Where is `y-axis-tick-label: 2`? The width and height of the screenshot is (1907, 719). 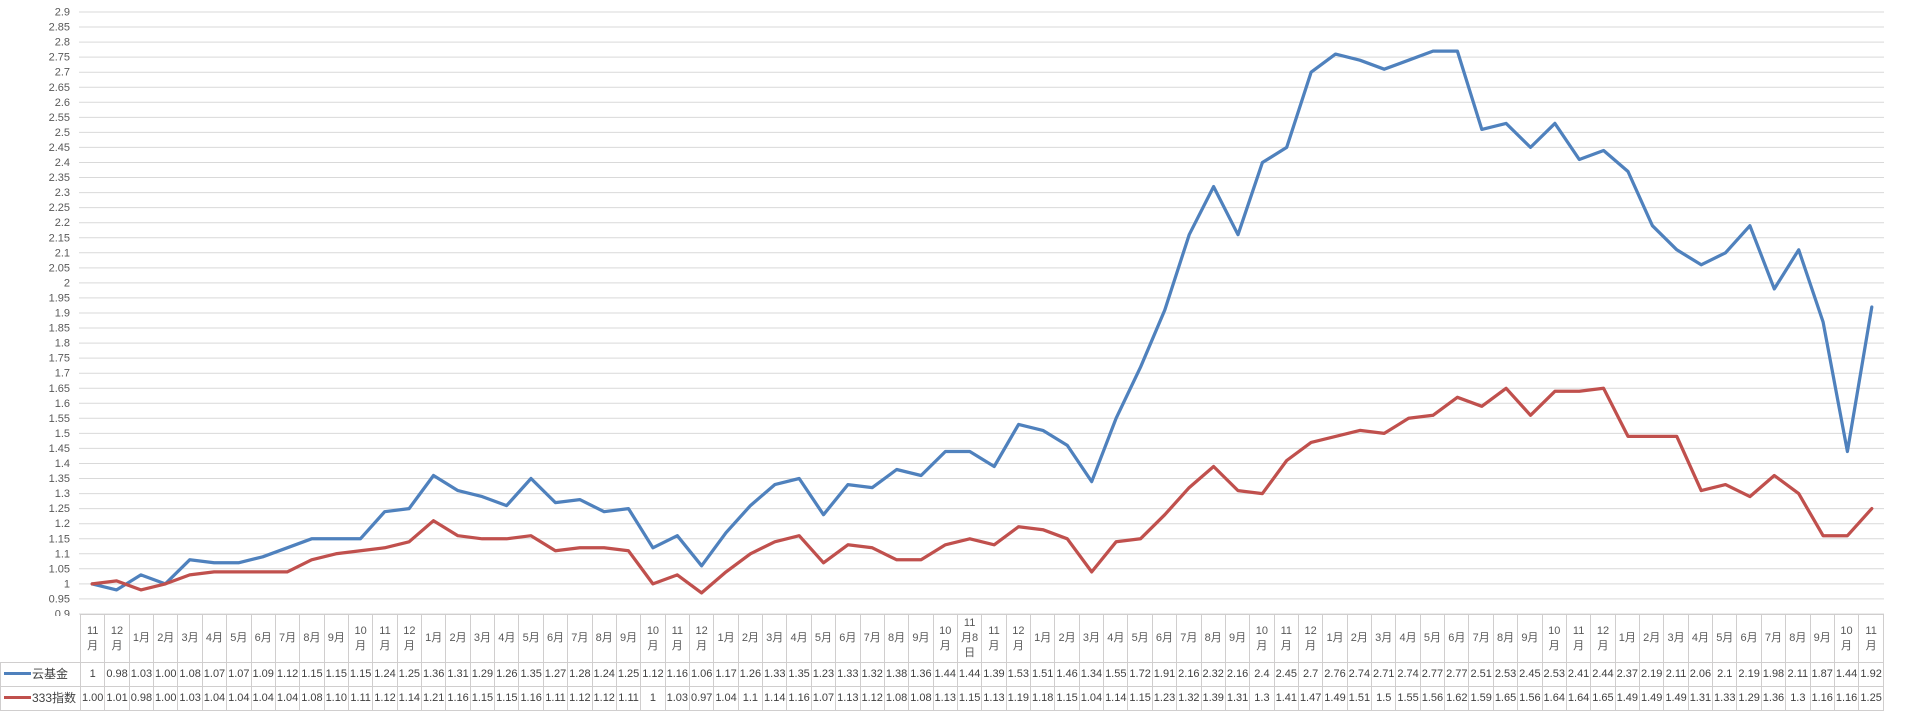
y-axis-tick-label: 2 is located at coordinates (67, 283).